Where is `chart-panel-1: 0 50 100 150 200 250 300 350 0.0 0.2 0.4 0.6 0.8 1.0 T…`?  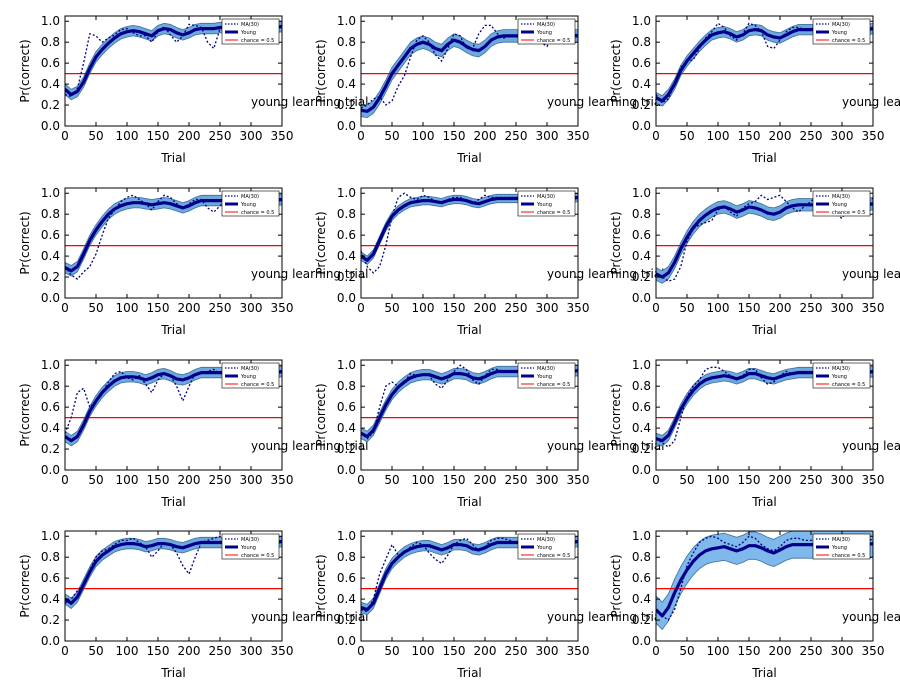
chart-panel-1: 0 50 100 150 200 250 300 350 0.0 0.2 0.4 0.6 0.8 1.0 T… is located at coordinates (193, 89).